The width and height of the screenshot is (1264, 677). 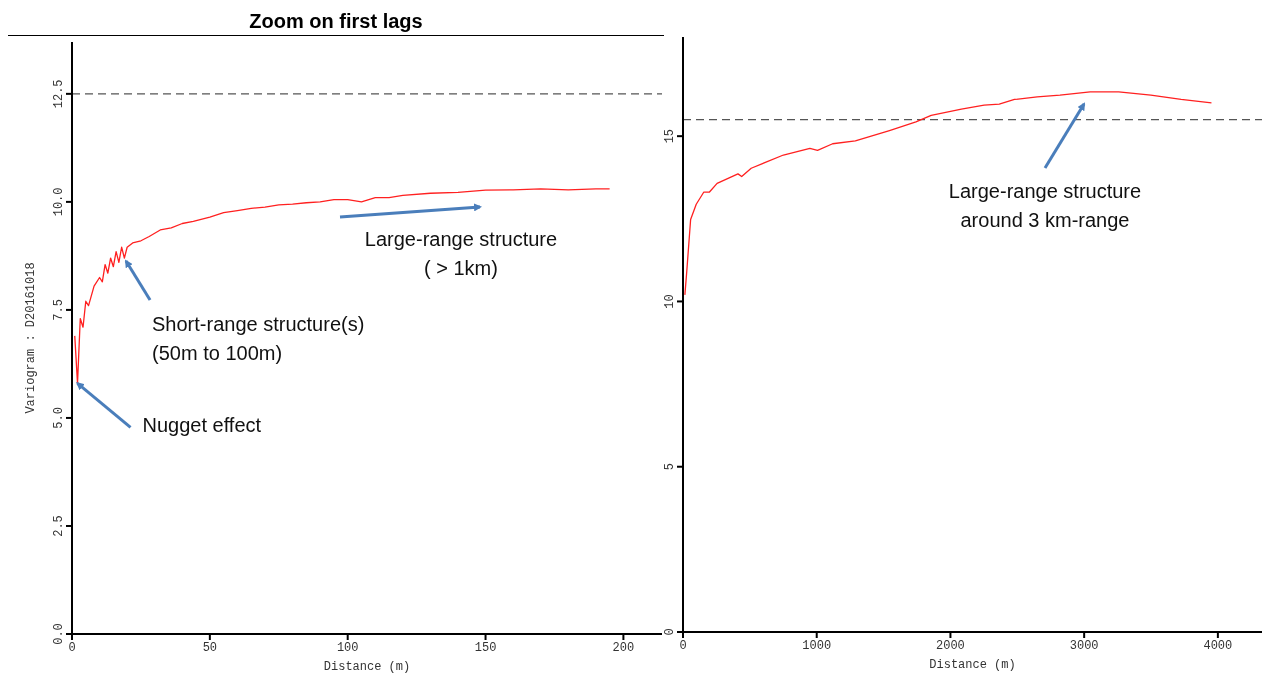 What do you see at coordinates (1218, 645) in the screenshot?
I see `x-tick-label: 4000` at bounding box center [1218, 645].